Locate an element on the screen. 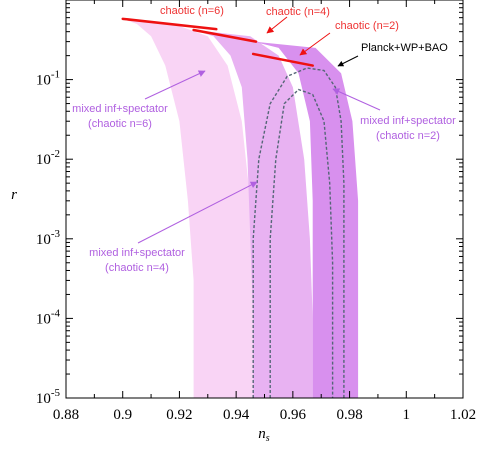 This screenshot has width=481, height=455. annotation-planck: Planck+WP+BAO is located at coordinates (404, 48).